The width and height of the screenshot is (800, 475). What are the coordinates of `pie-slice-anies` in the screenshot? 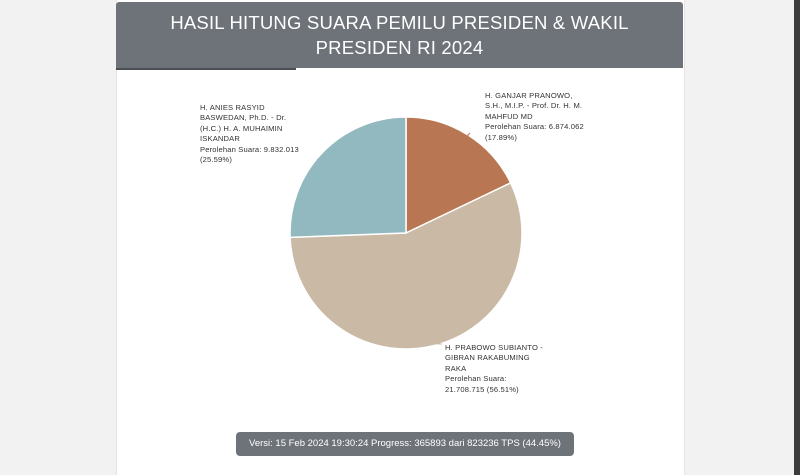 It's located at (348, 177).